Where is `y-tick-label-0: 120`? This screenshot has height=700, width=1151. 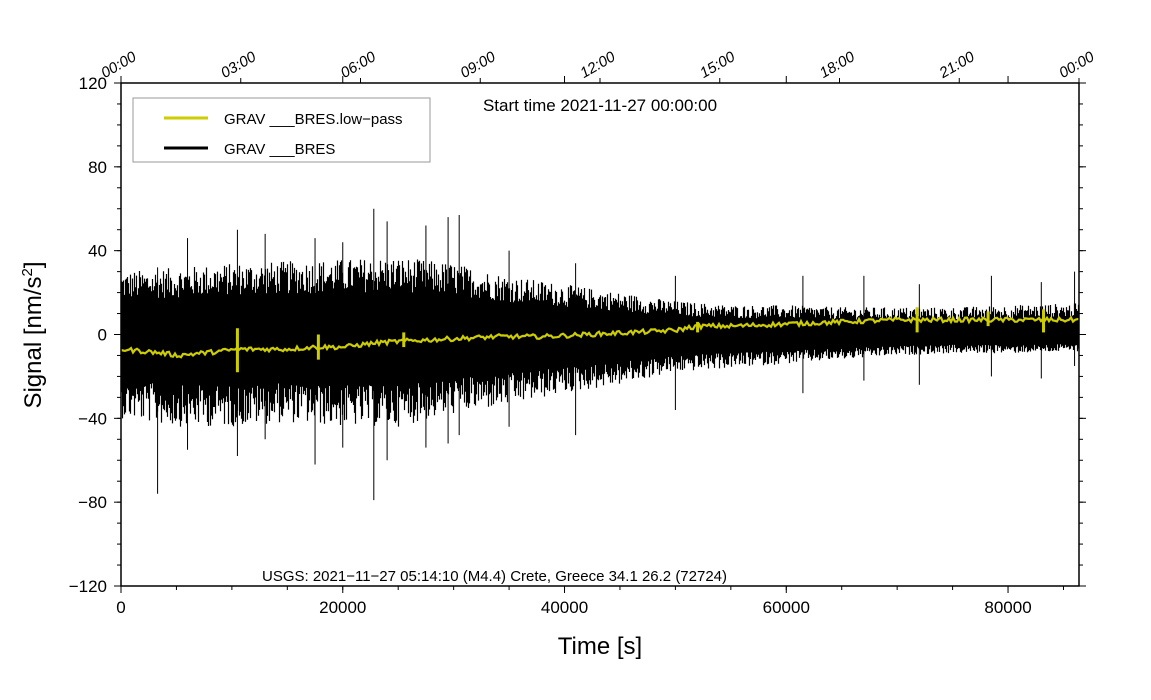 y-tick-label-0: 120 is located at coordinates (93, 83).